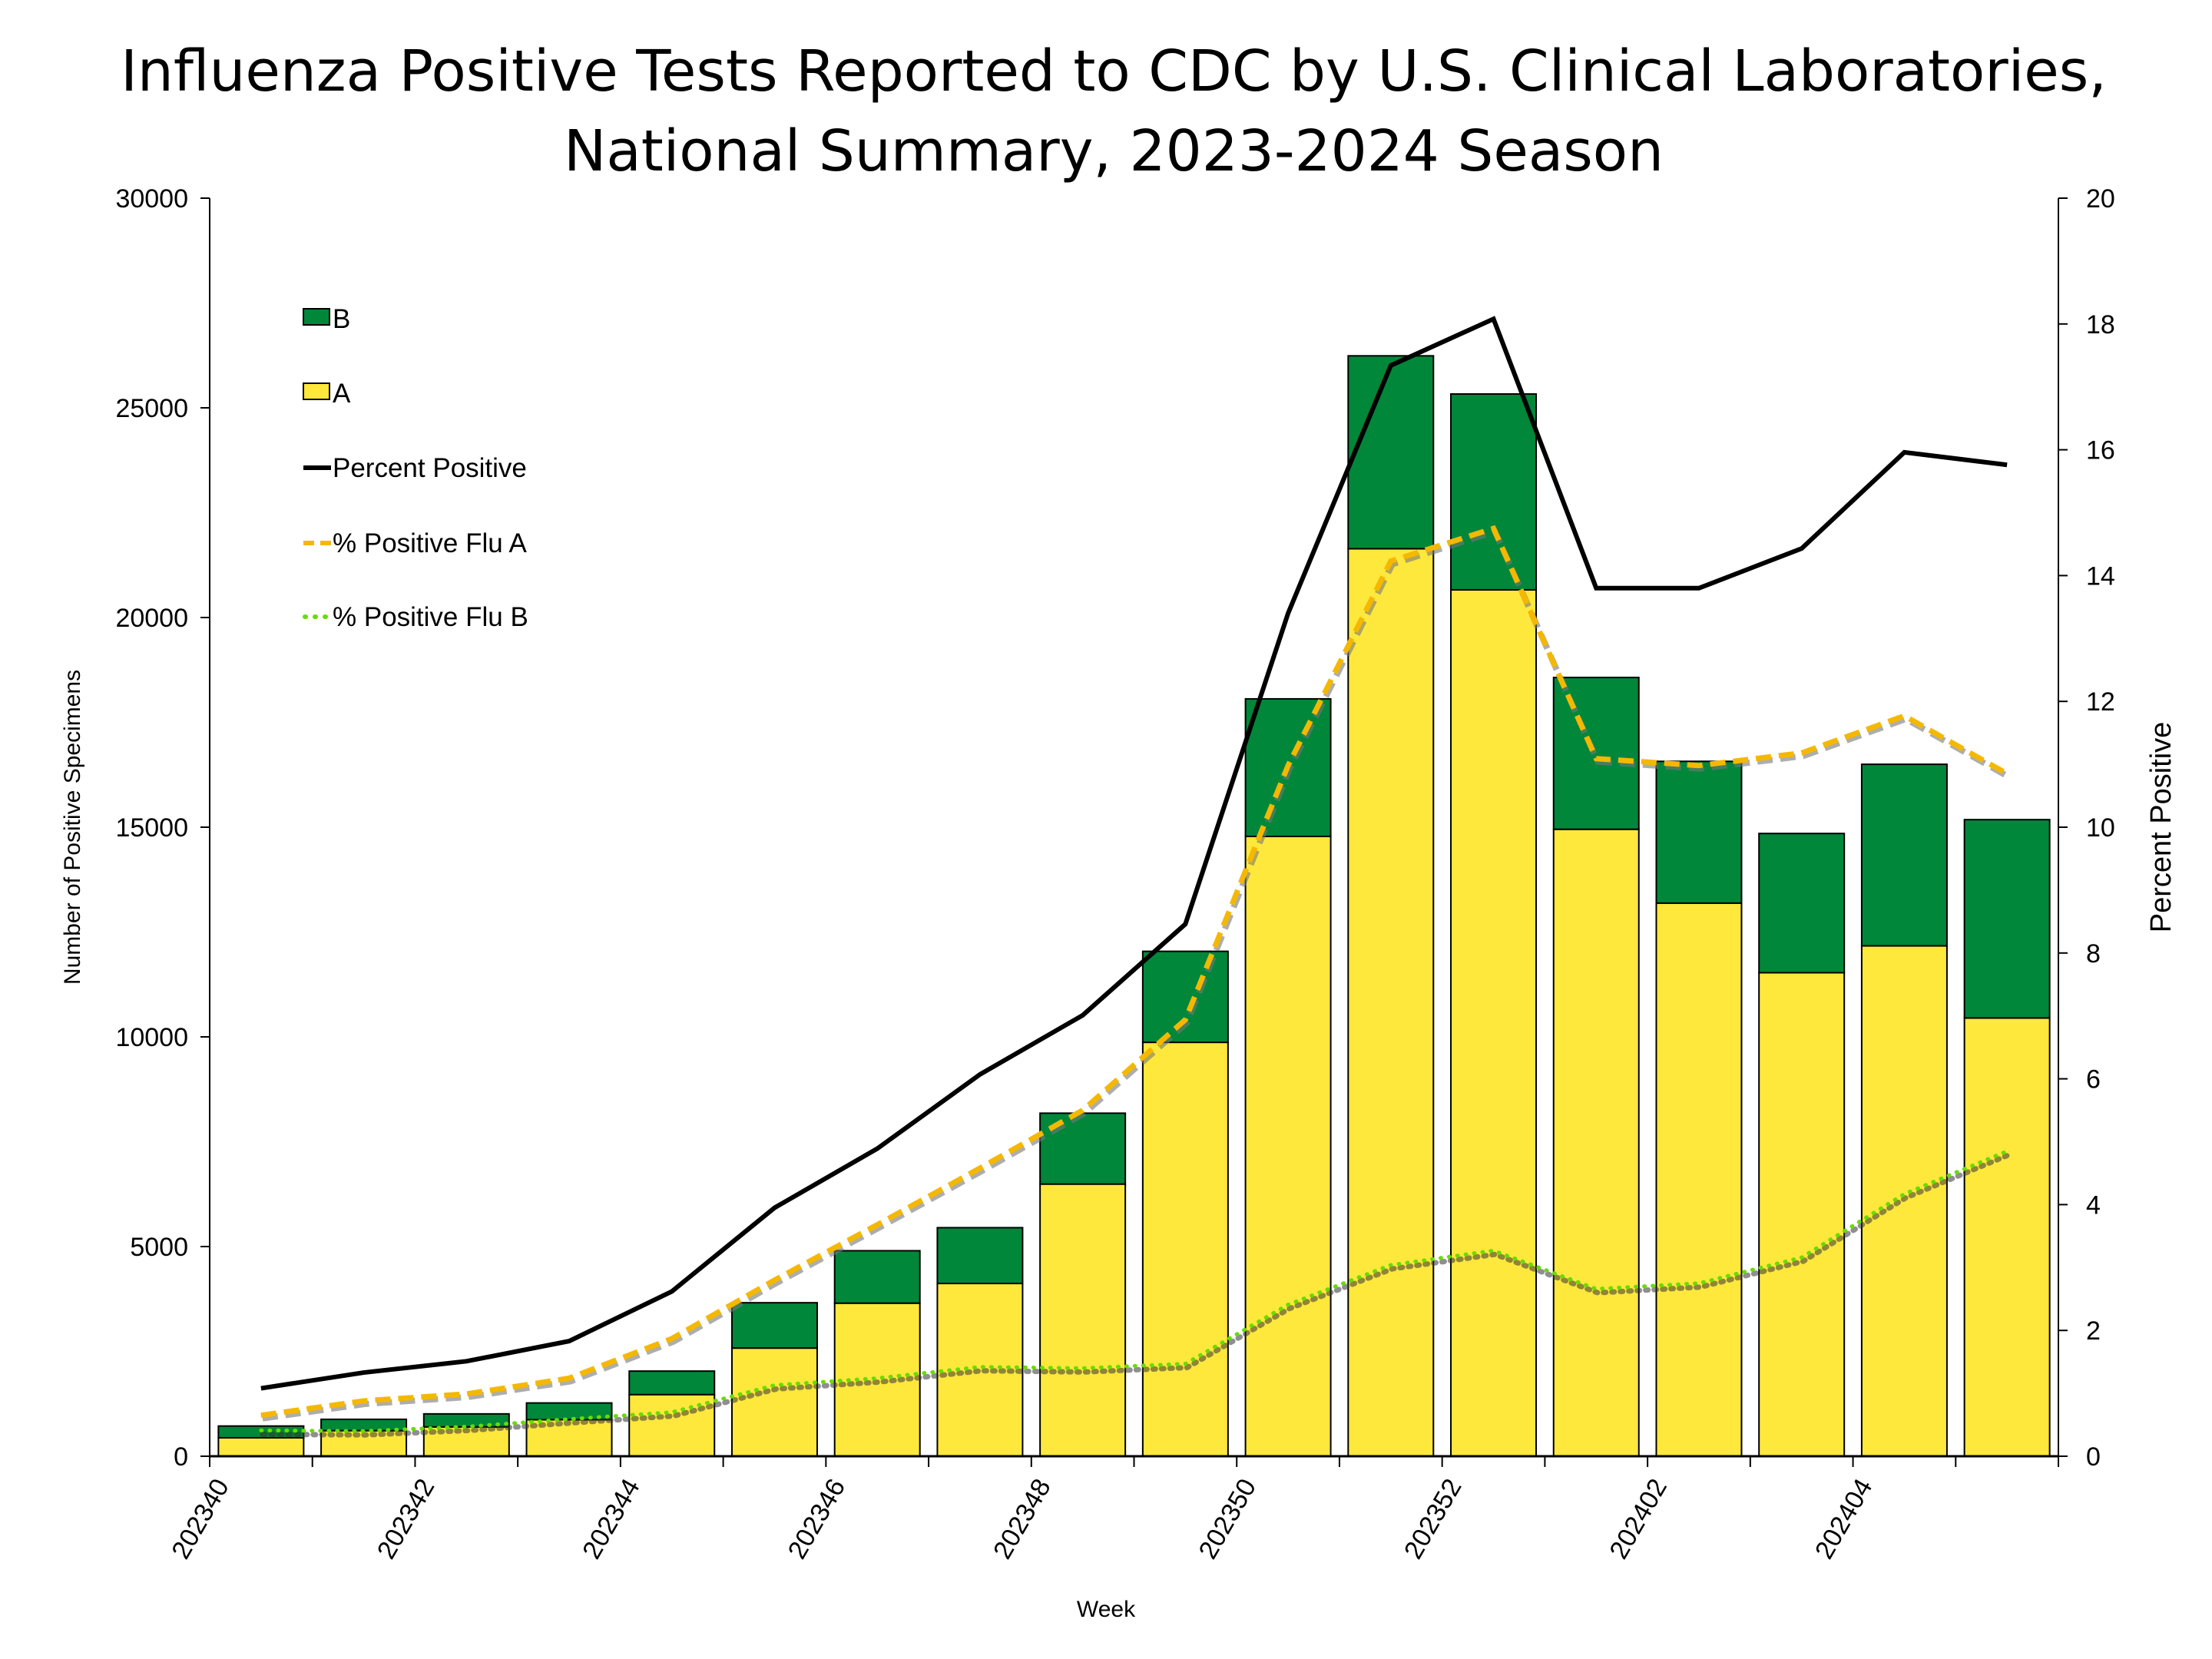 The image size is (2212, 1659). What do you see at coordinates (1134, 1291) in the screenshot?
I see `line-positive-flu-b` at bounding box center [1134, 1291].